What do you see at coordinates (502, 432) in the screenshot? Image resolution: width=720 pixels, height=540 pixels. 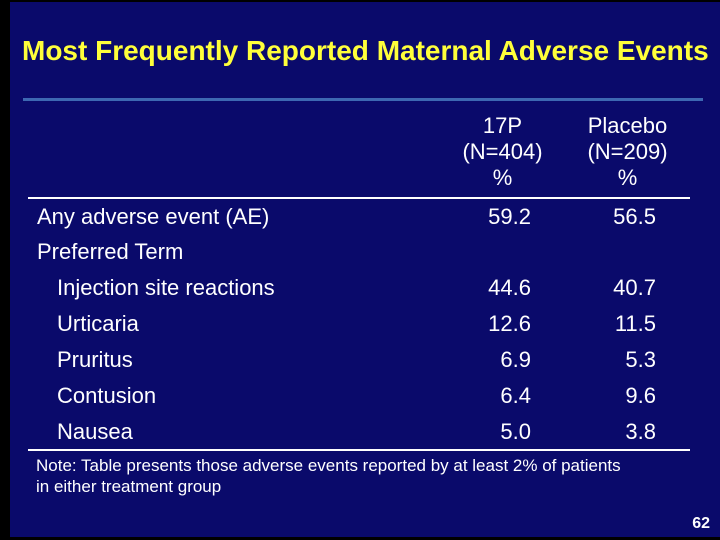 I see `value-17p: 5.0` at bounding box center [502, 432].